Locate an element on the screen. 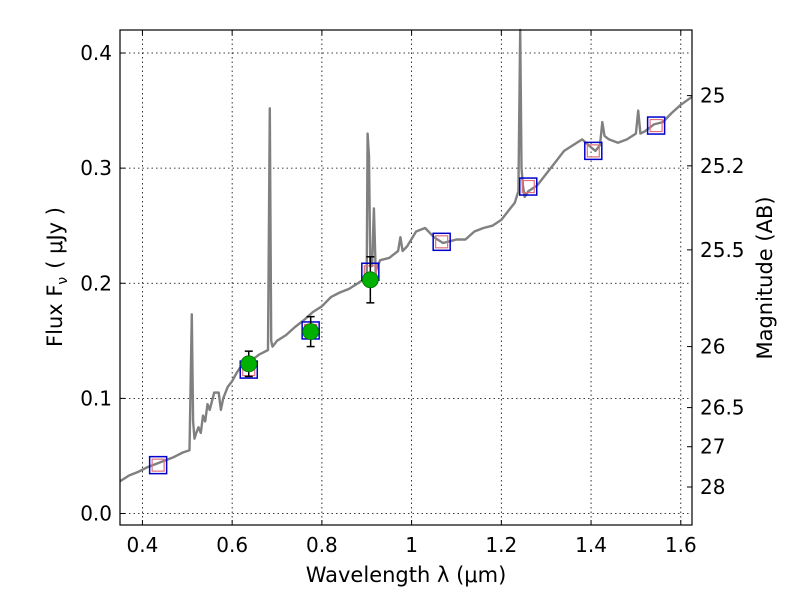  x-tick-label: 0.6 is located at coordinates (232, 545).